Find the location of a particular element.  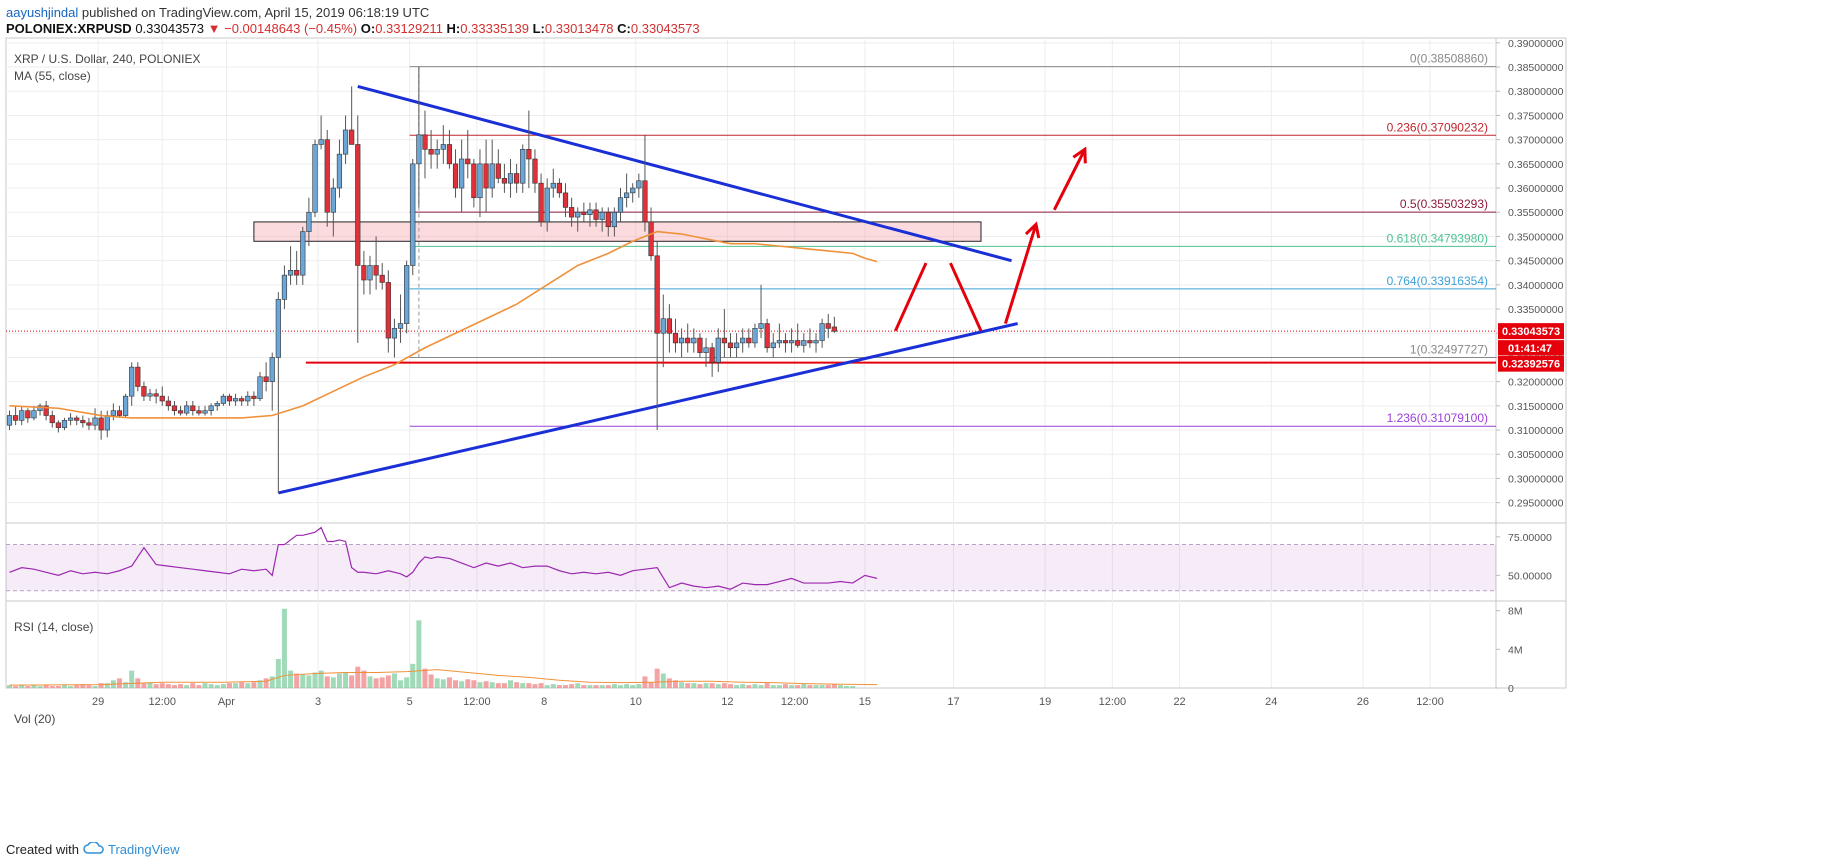

y-tick-label: 0.36000000 is located at coordinates (1536, 189).